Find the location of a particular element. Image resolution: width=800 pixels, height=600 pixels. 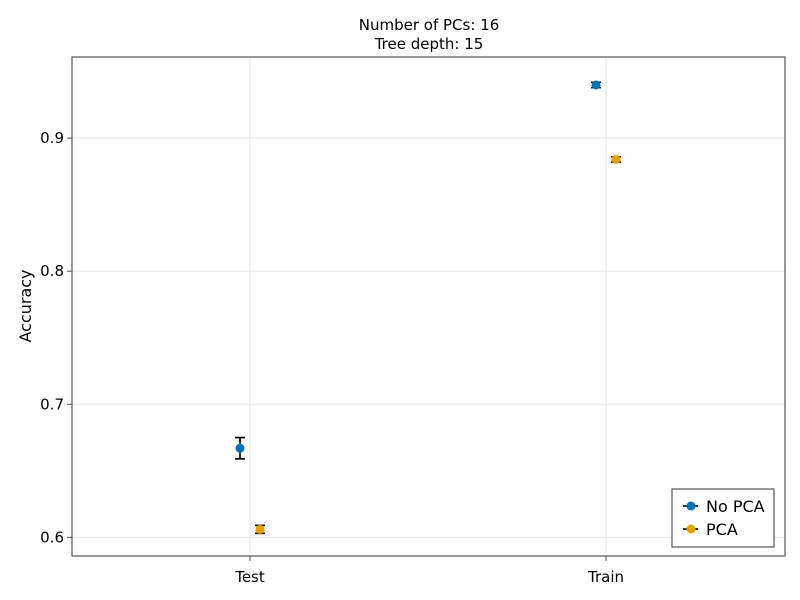

y-tick-label: 0.8 is located at coordinates (52, 271).